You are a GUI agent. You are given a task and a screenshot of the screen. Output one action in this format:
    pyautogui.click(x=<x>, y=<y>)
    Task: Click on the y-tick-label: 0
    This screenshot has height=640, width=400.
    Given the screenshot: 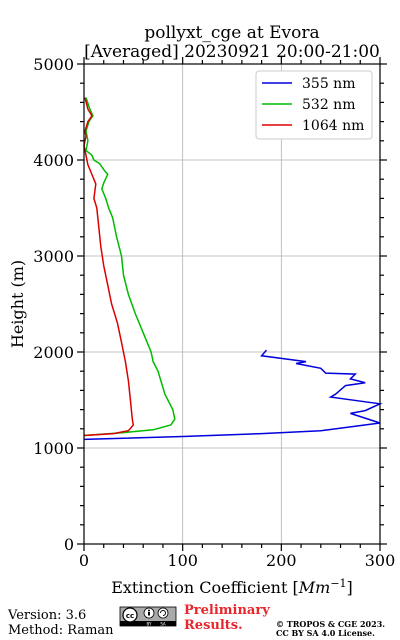 What is the action you would take?
    pyautogui.click(x=69, y=544)
    